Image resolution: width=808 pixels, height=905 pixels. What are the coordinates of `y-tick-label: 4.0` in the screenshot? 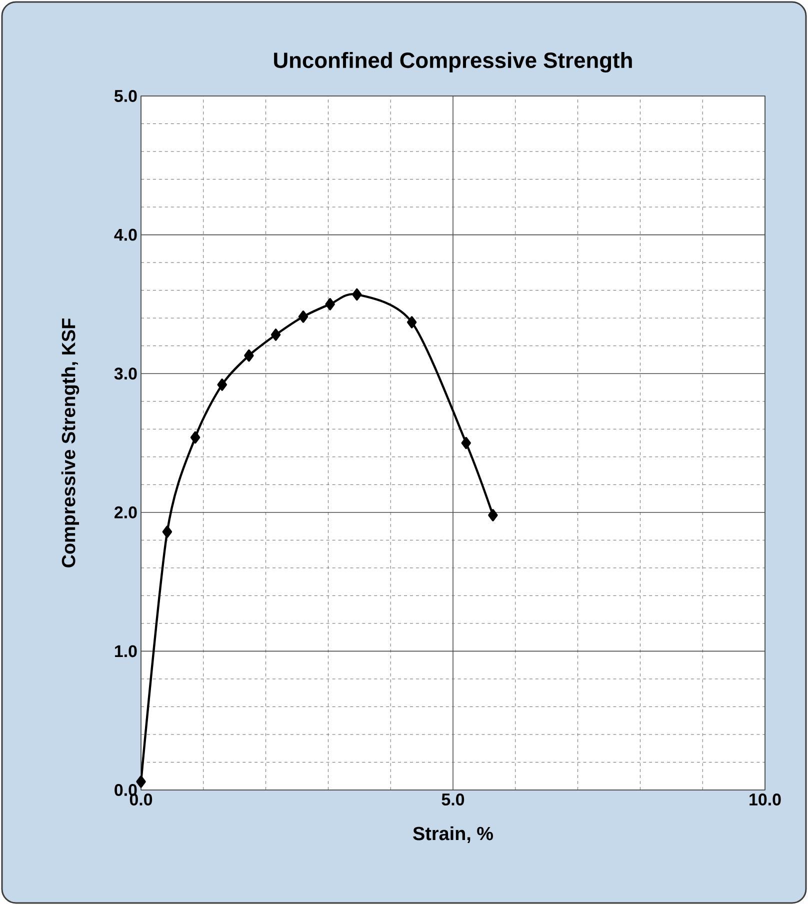 It's located at (125, 234).